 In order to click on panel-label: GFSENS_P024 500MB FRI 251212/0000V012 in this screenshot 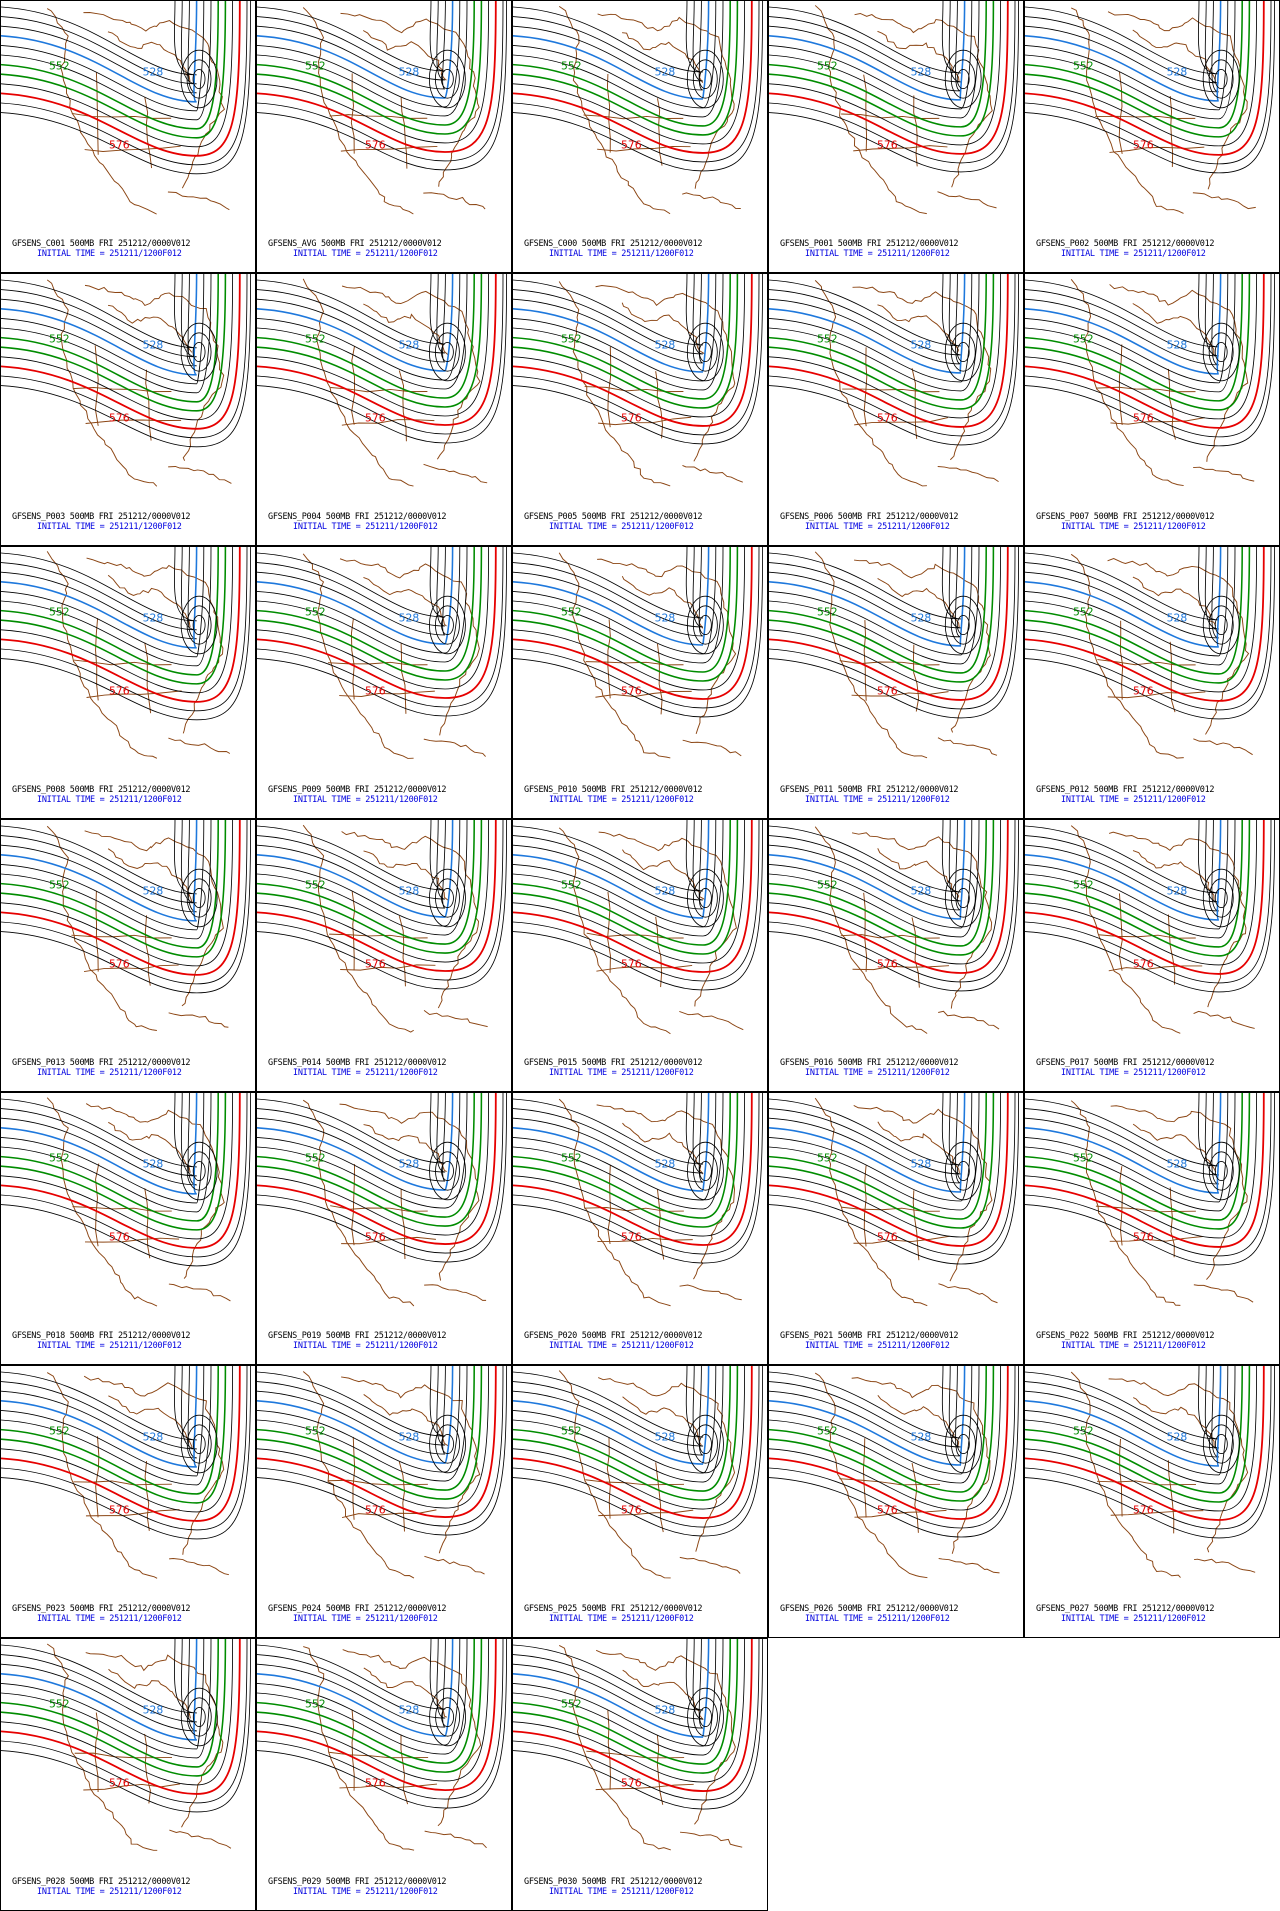, I will do `click(357, 1609)`.